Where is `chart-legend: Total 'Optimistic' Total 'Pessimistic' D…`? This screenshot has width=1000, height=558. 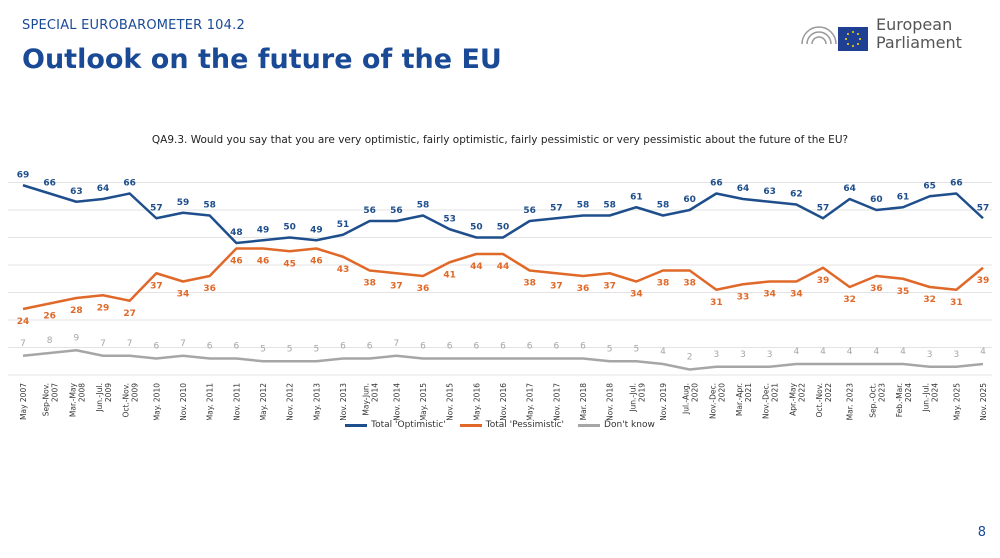 chart-legend: Total 'Optimistic' Total 'Pessimistic' D… is located at coordinates (500, 425).